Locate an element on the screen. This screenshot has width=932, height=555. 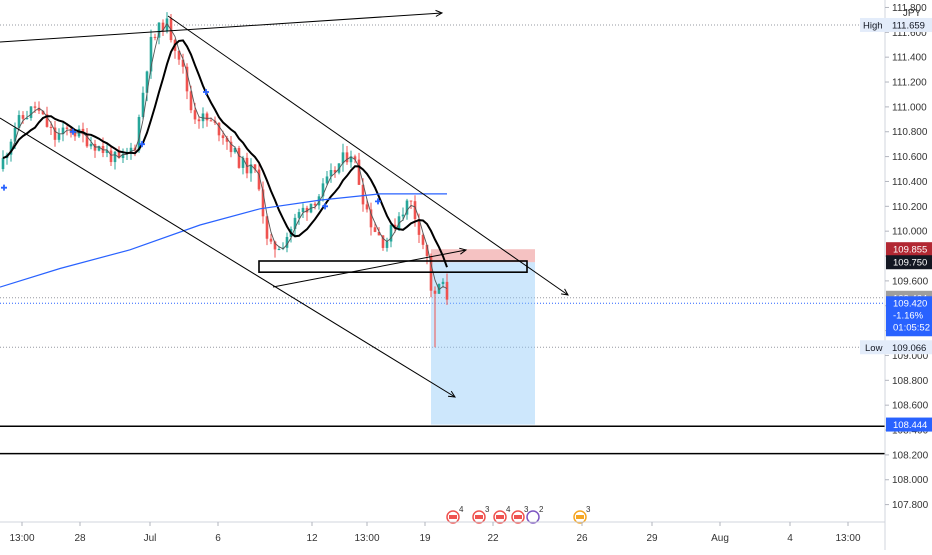
time-axis: 13:00 28 Jul 6 12 13:00 19 22 26 29 Aug 4 13:00 is located at coordinates (442, 532).